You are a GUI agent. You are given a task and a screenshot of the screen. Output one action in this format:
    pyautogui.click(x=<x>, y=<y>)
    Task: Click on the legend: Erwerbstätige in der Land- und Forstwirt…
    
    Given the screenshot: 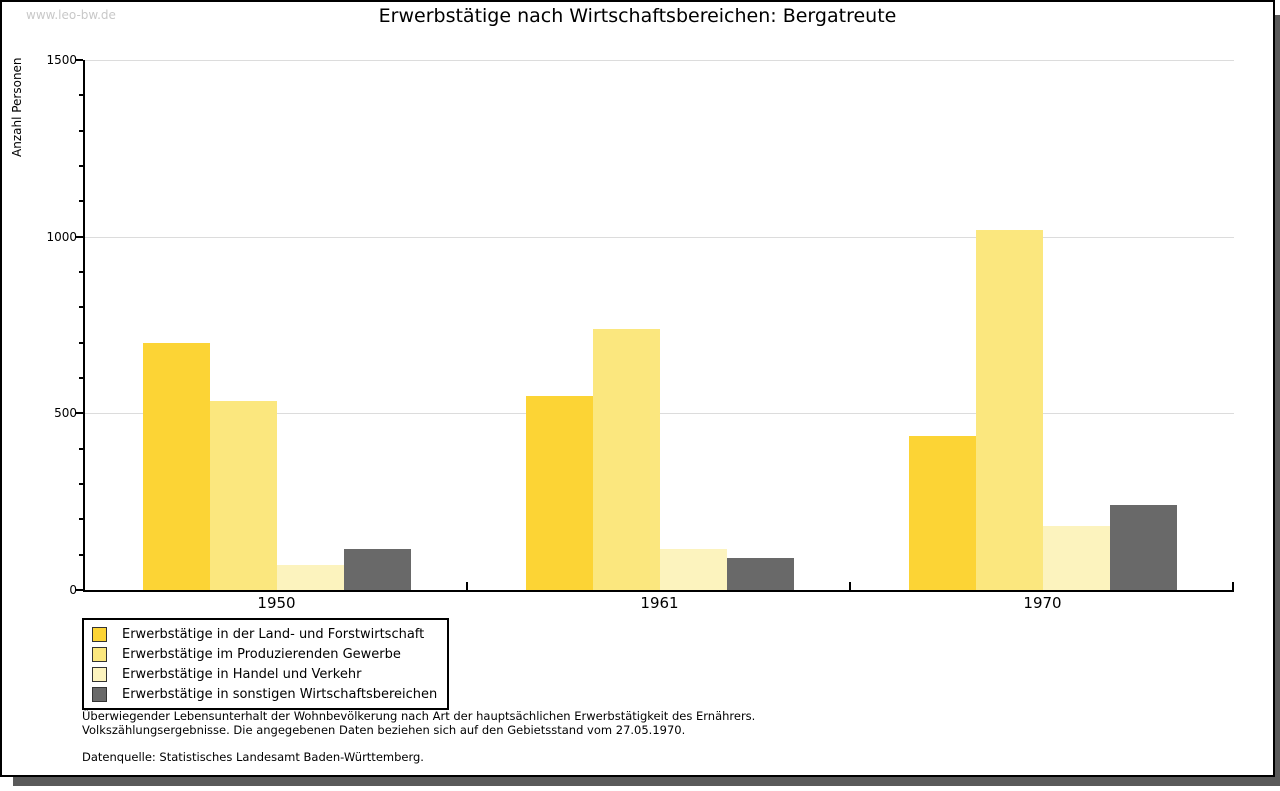 What is the action you would take?
    pyautogui.click(x=266, y=664)
    